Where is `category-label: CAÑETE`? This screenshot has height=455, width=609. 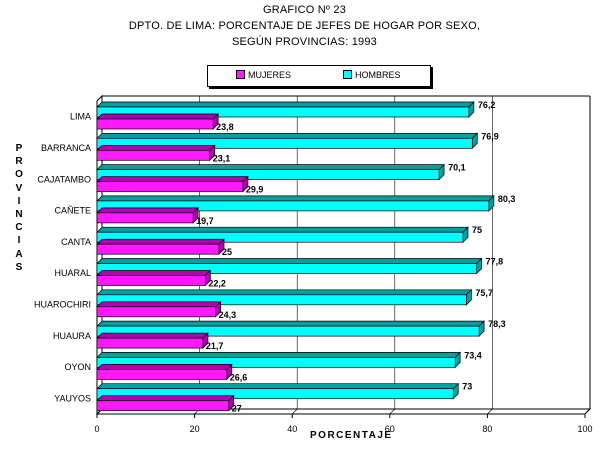 category-label: CAÑETE is located at coordinates (72, 211).